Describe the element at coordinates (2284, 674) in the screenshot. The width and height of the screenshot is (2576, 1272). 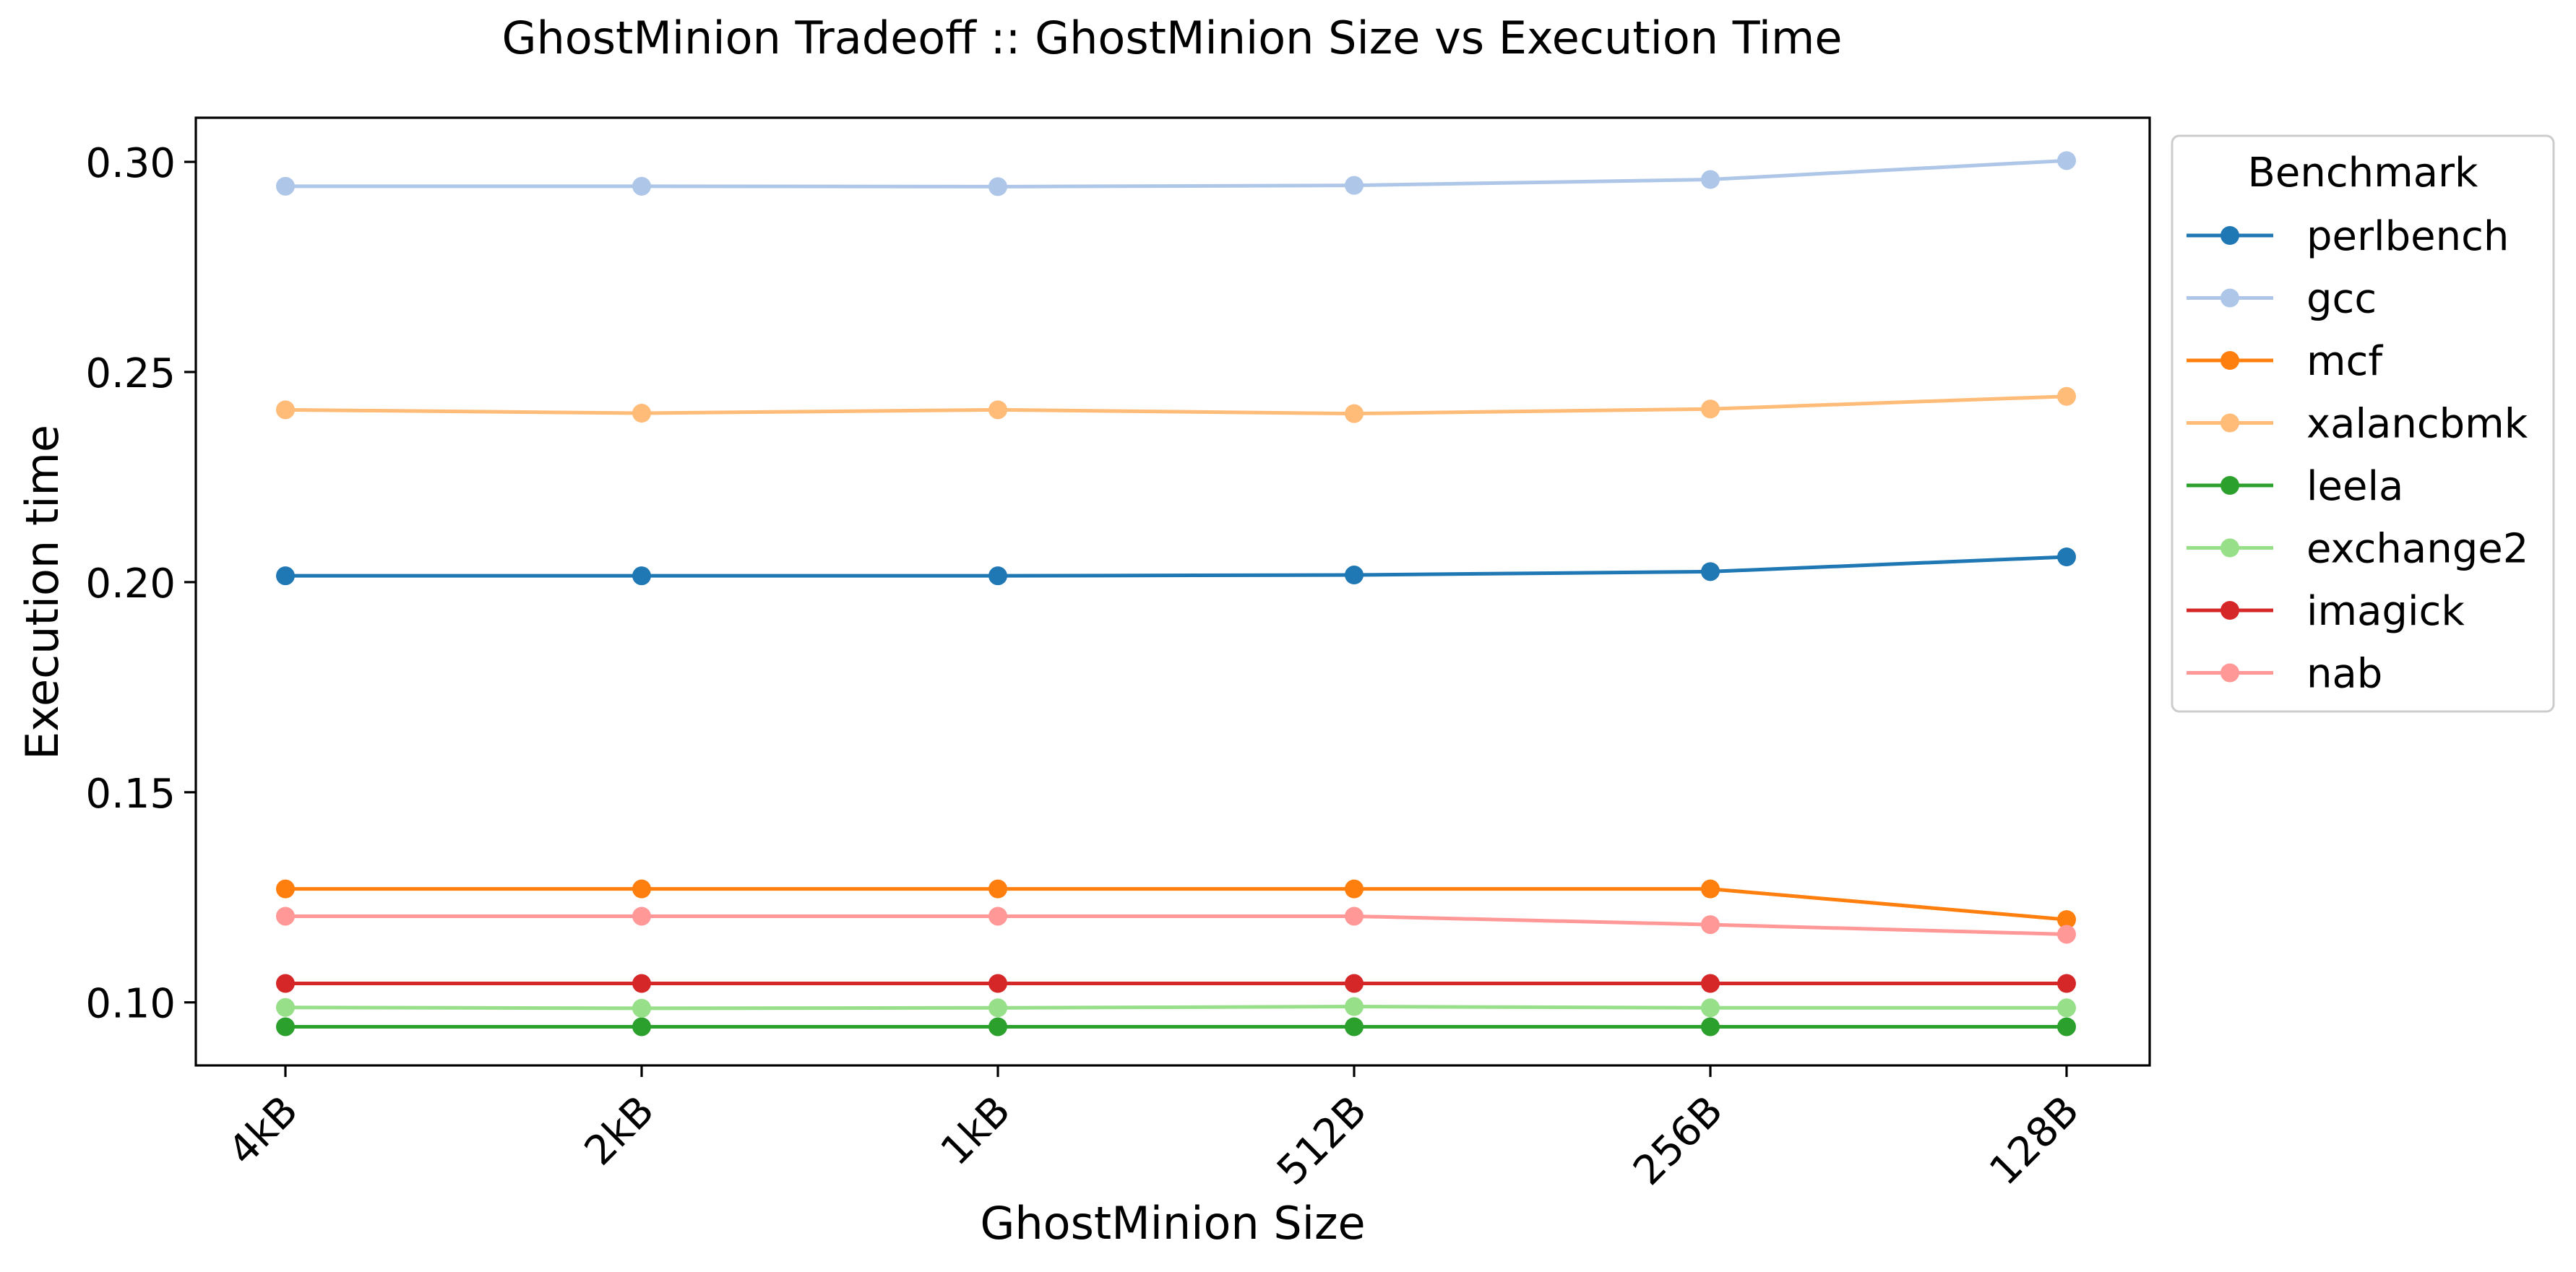
I see `legend-item-nab: nab` at that location.